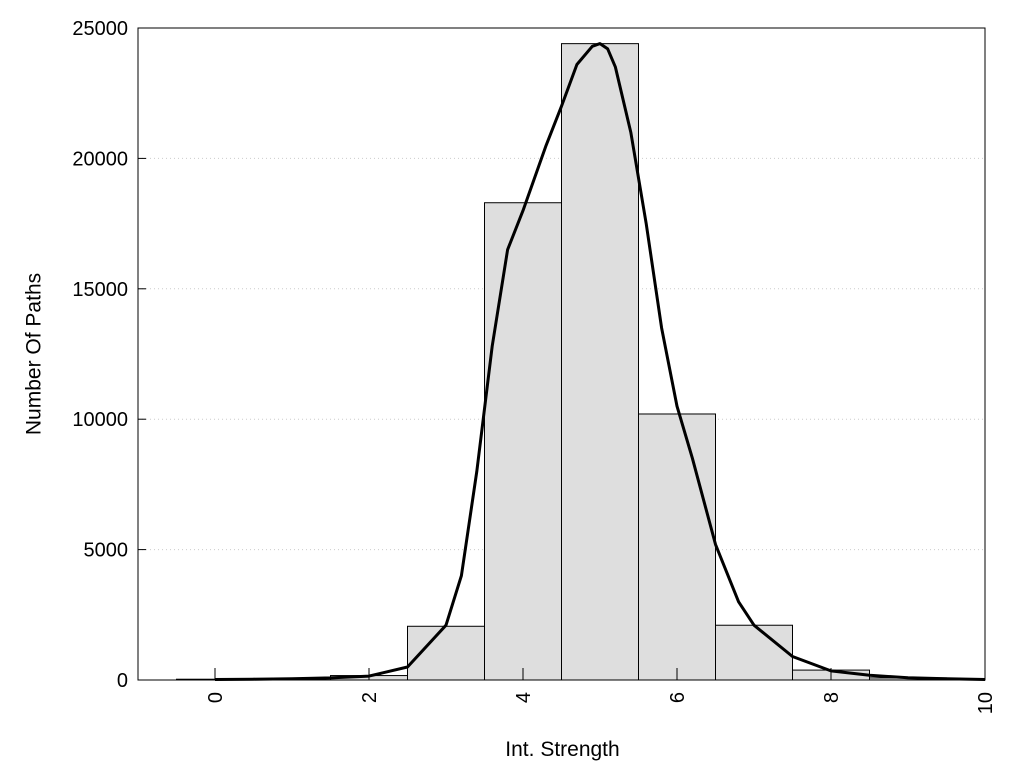 The width and height of the screenshot is (1024, 768). What do you see at coordinates (524, 697) in the screenshot?
I see `x-tick-label-4: 4` at bounding box center [524, 697].